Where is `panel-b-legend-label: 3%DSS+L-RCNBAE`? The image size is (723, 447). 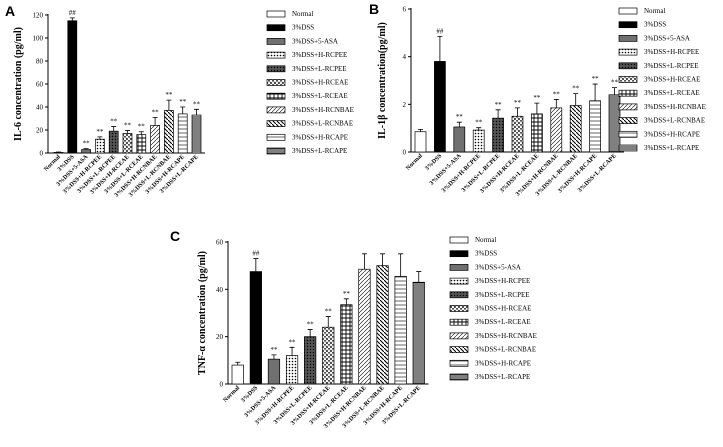 panel-b-legend-label: 3%DSS+L-RCNBAE is located at coordinates (674, 121).